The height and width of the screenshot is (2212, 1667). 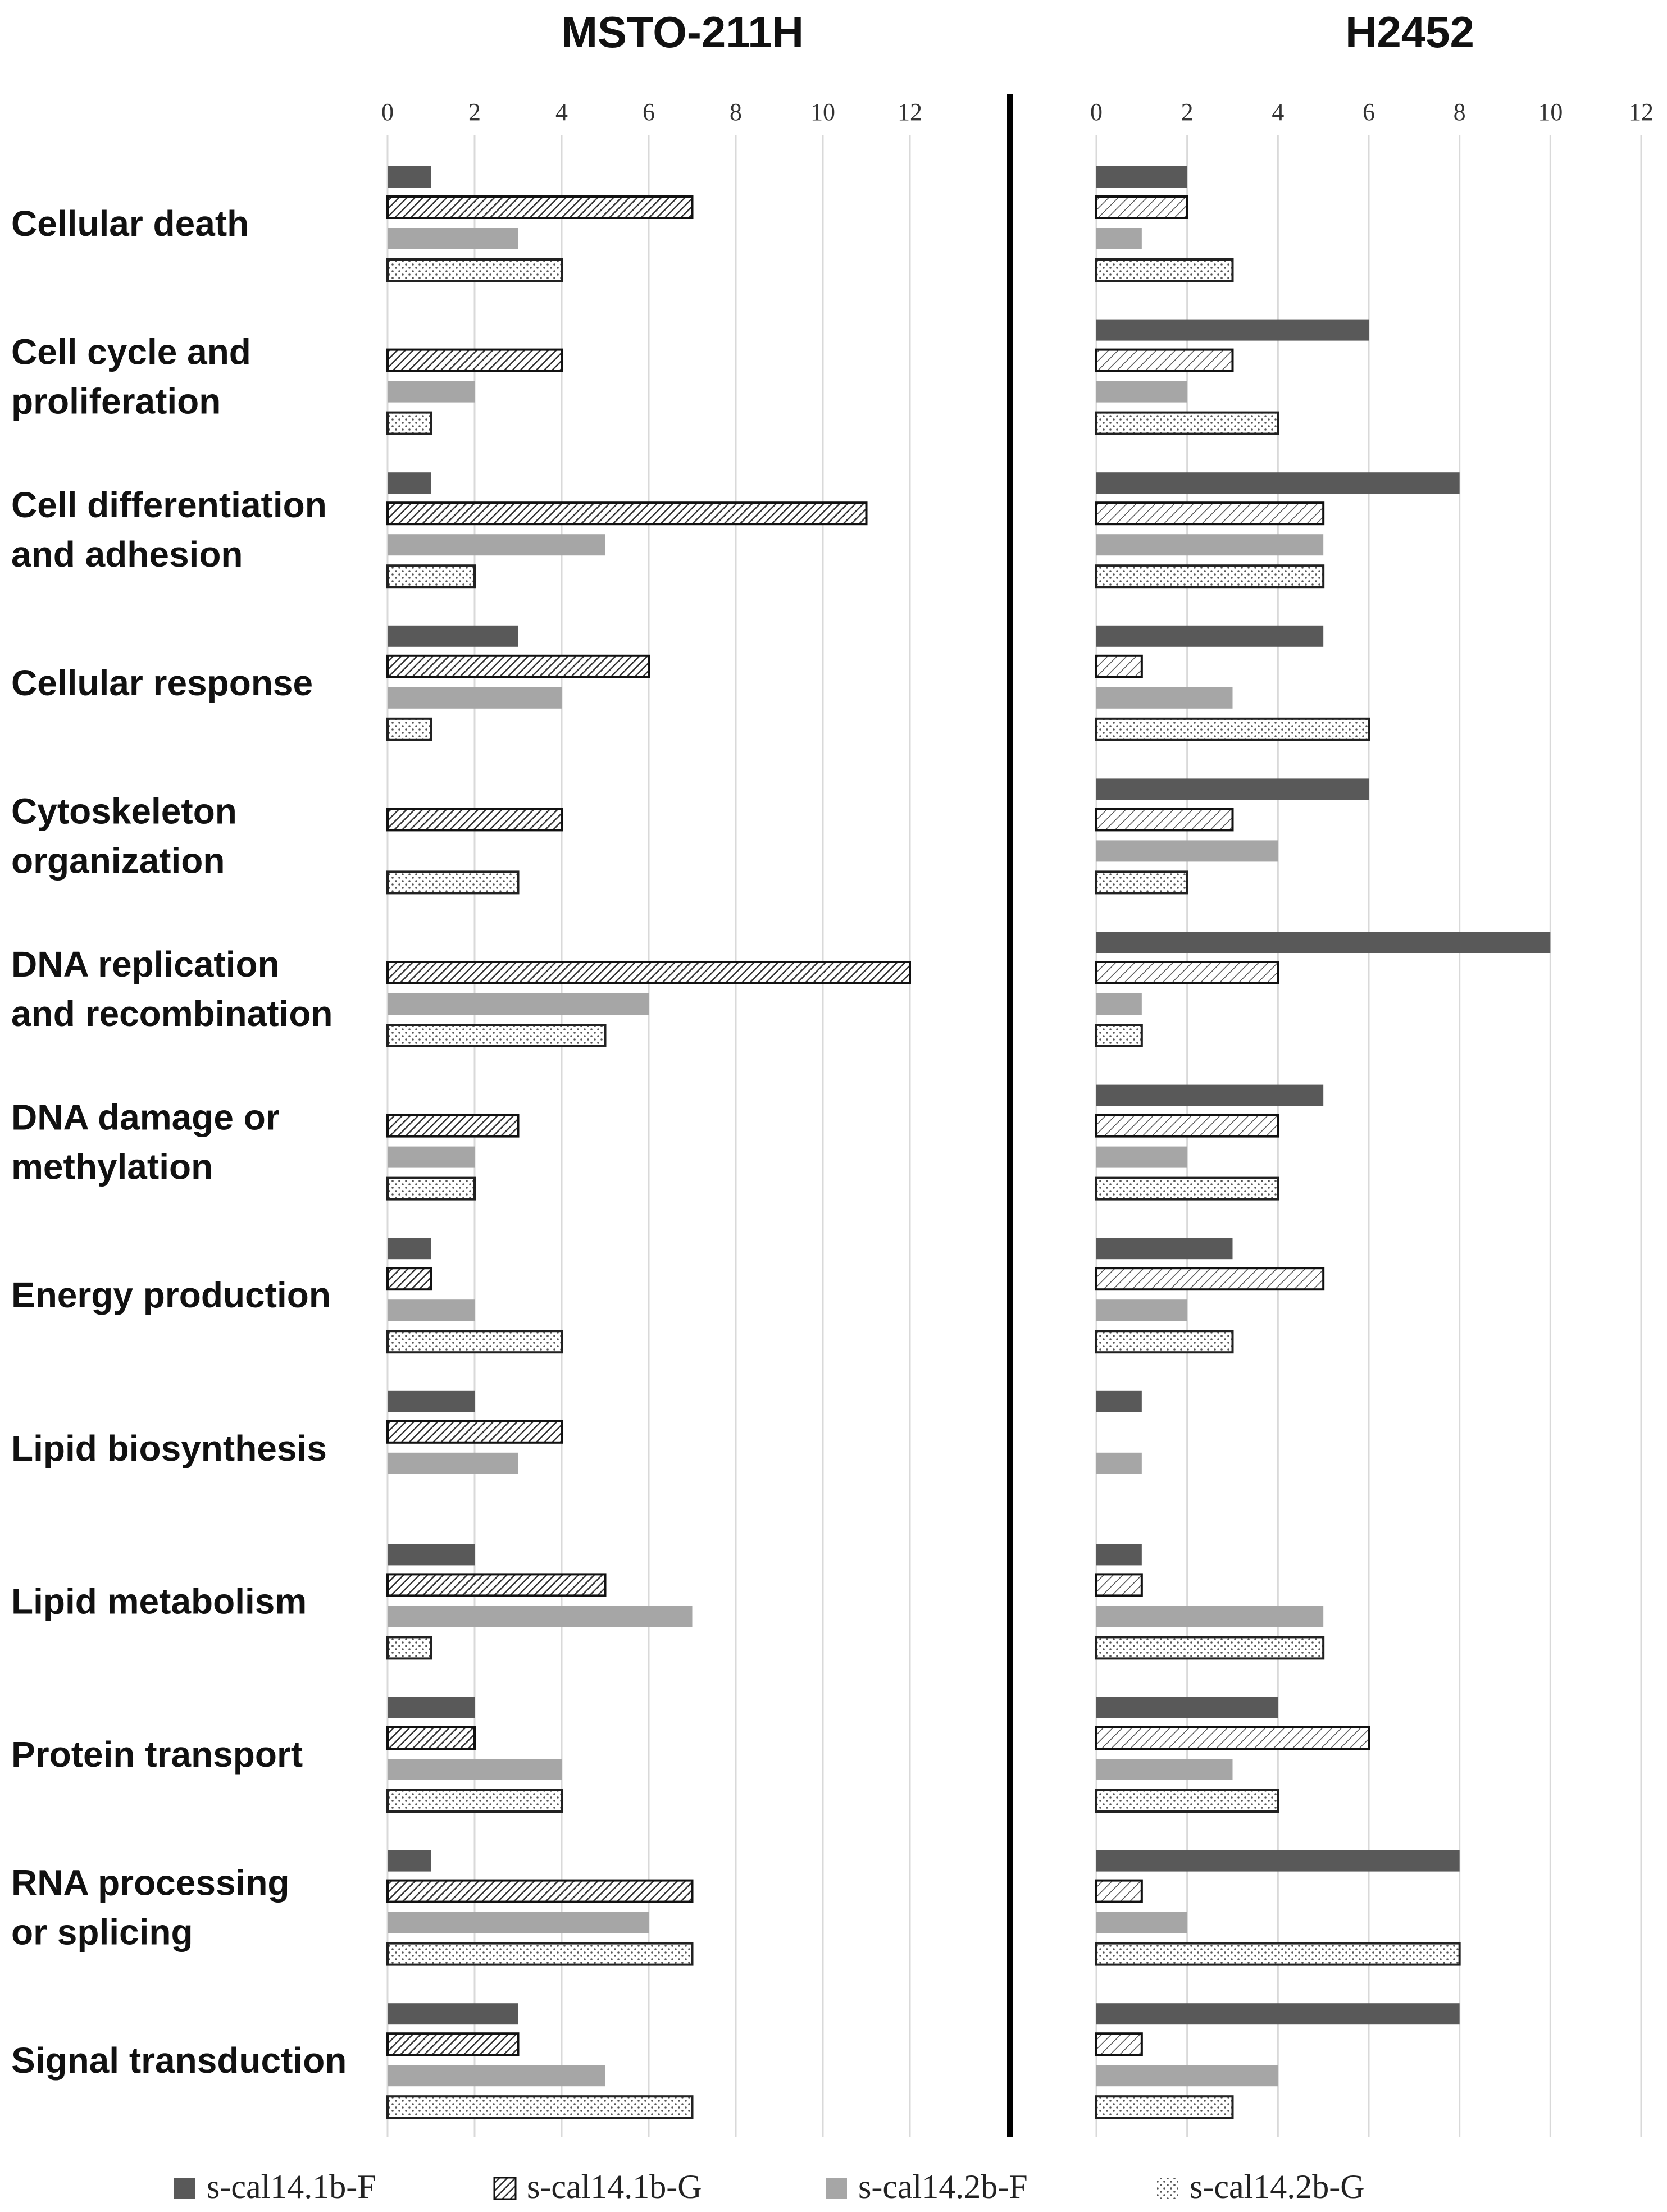 I want to click on category-label: Lipid biosynthesis, so click(x=169, y=1448).